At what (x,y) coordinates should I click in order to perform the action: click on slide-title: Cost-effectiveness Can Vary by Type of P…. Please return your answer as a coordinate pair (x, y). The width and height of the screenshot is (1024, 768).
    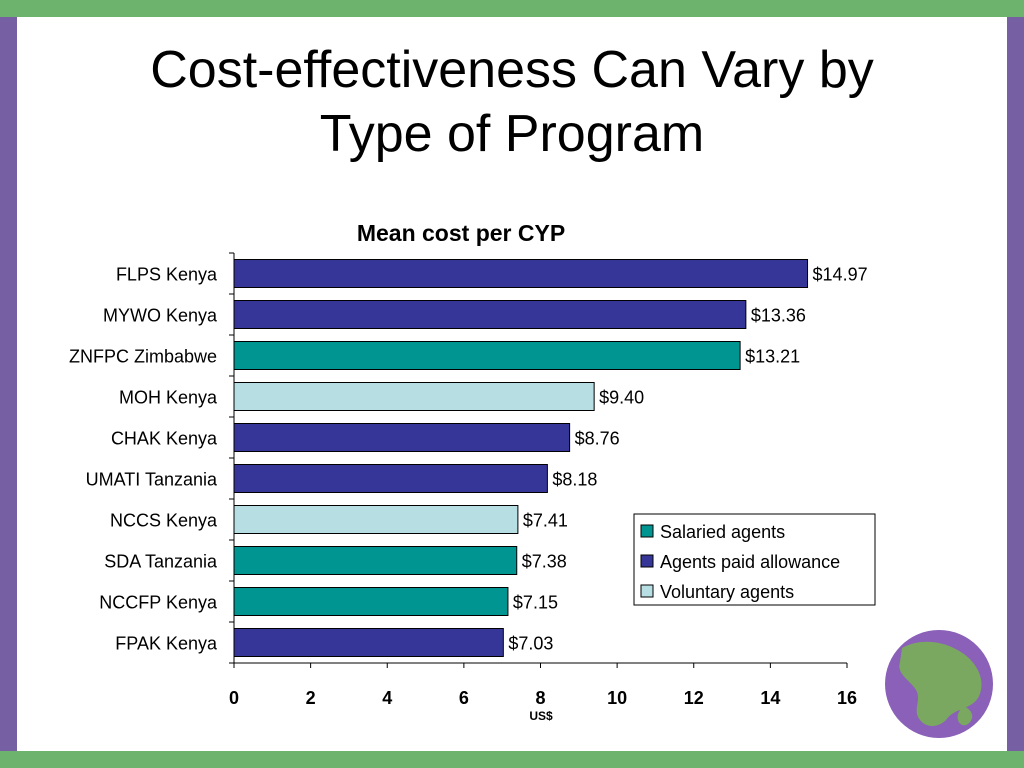
    Looking at the image, I should click on (512, 102).